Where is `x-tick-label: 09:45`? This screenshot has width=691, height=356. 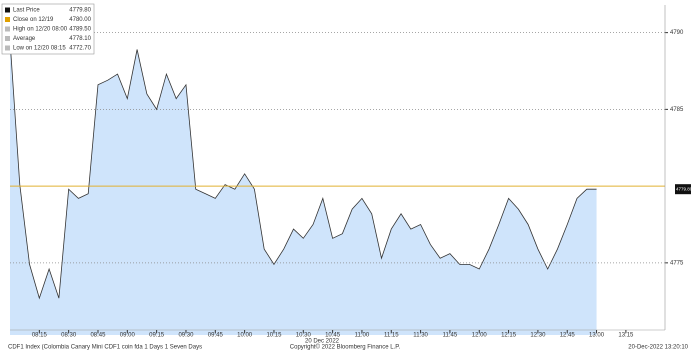
x-tick-label: 09:45 is located at coordinates (216, 336).